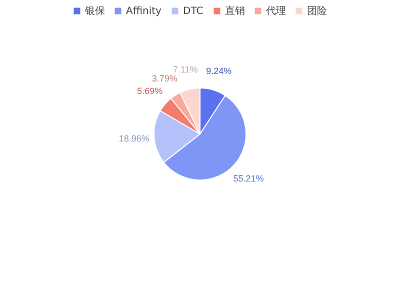 This screenshot has height=300, width=400. What do you see at coordinates (94, 11) in the screenshot?
I see `legend-label: 银保` at bounding box center [94, 11].